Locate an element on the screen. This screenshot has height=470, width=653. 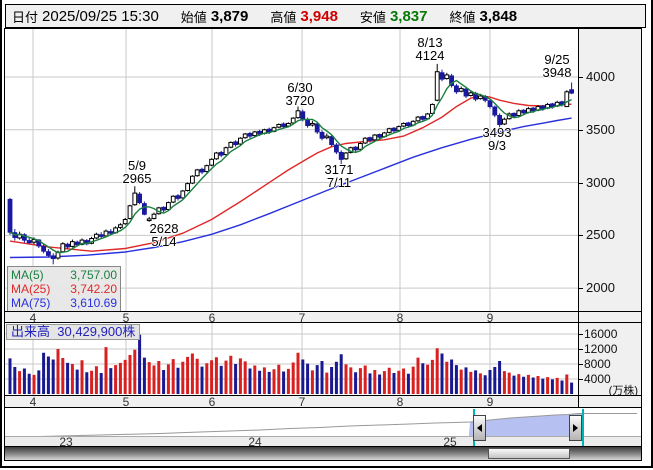
scroll-left-button is located at coordinates (479, 428).